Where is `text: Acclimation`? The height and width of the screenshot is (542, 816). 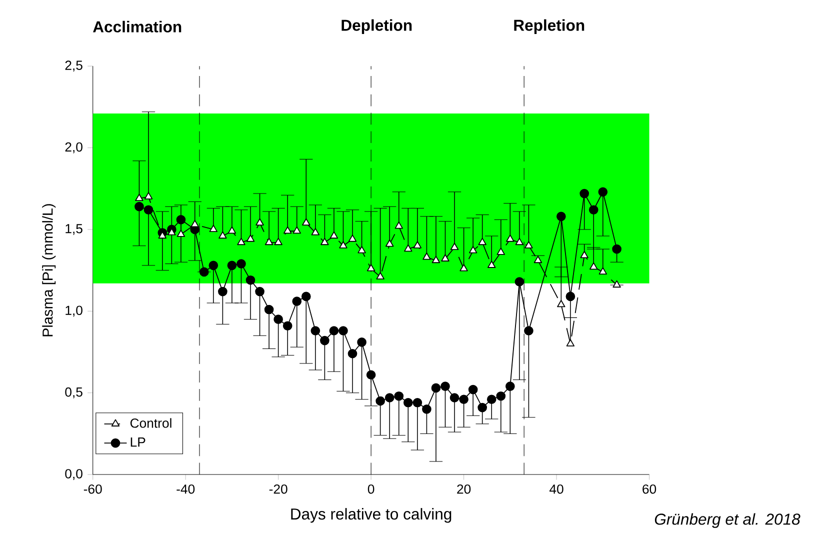
text: Acclimation is located at coordinates (137, 27).